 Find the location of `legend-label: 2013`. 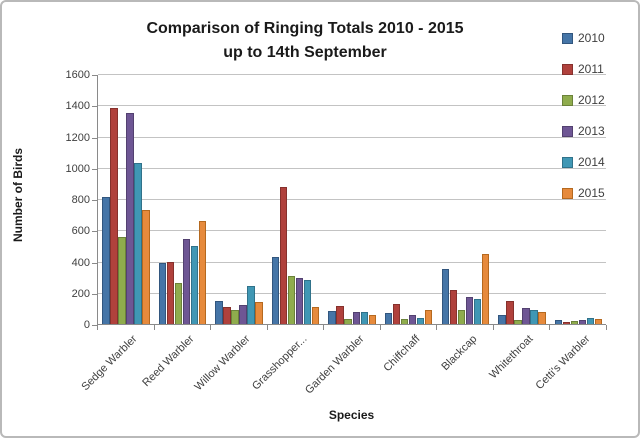

legend-label: 2013 is located at coordinates (591, 131).